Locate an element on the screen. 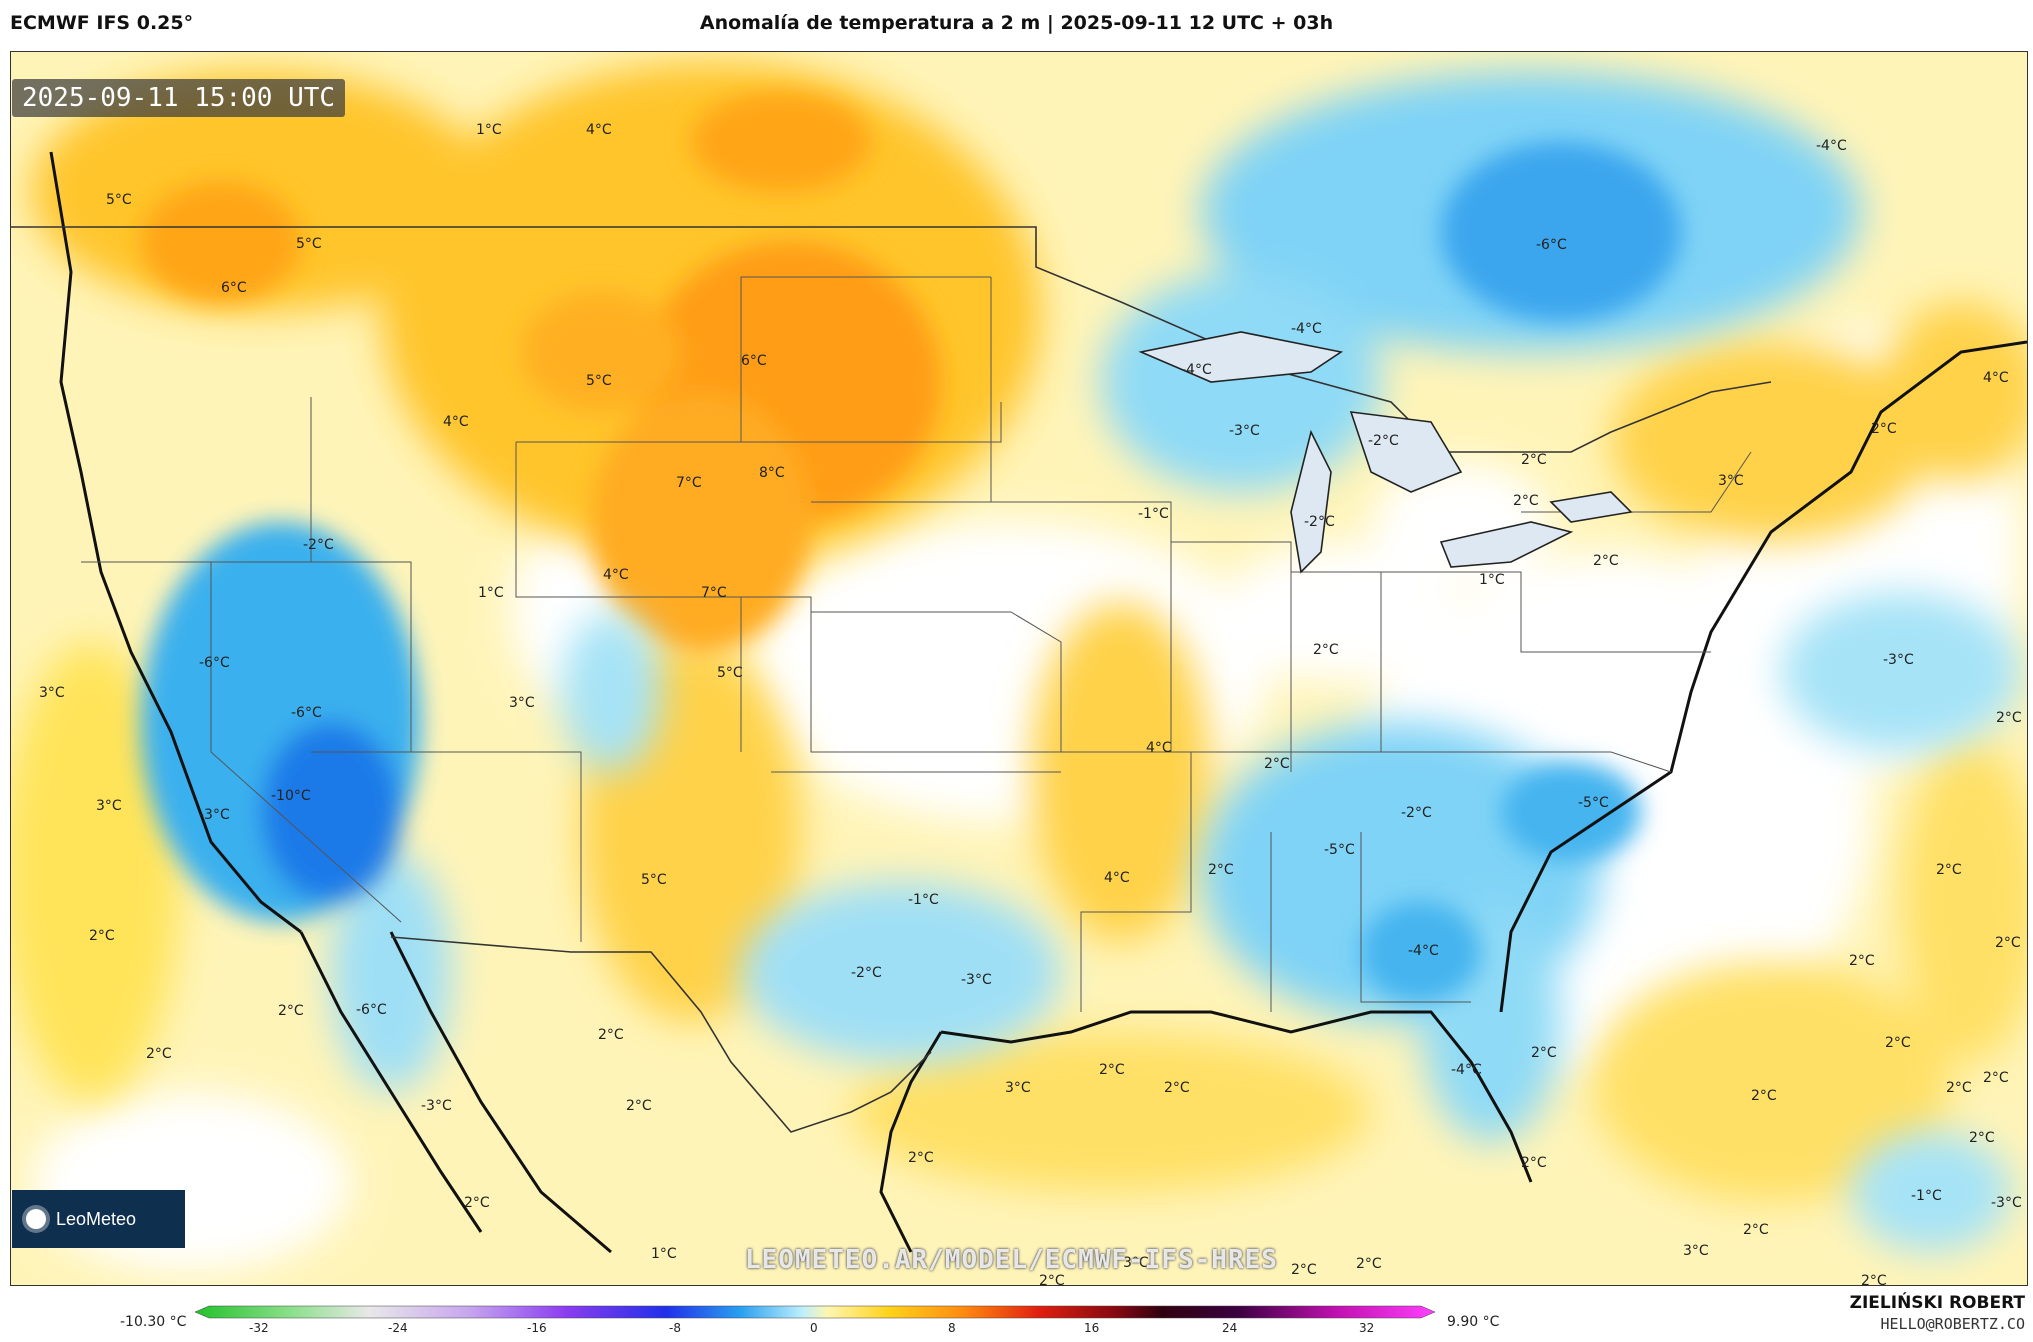  great-lakes is located at coordinates (1385, 452).